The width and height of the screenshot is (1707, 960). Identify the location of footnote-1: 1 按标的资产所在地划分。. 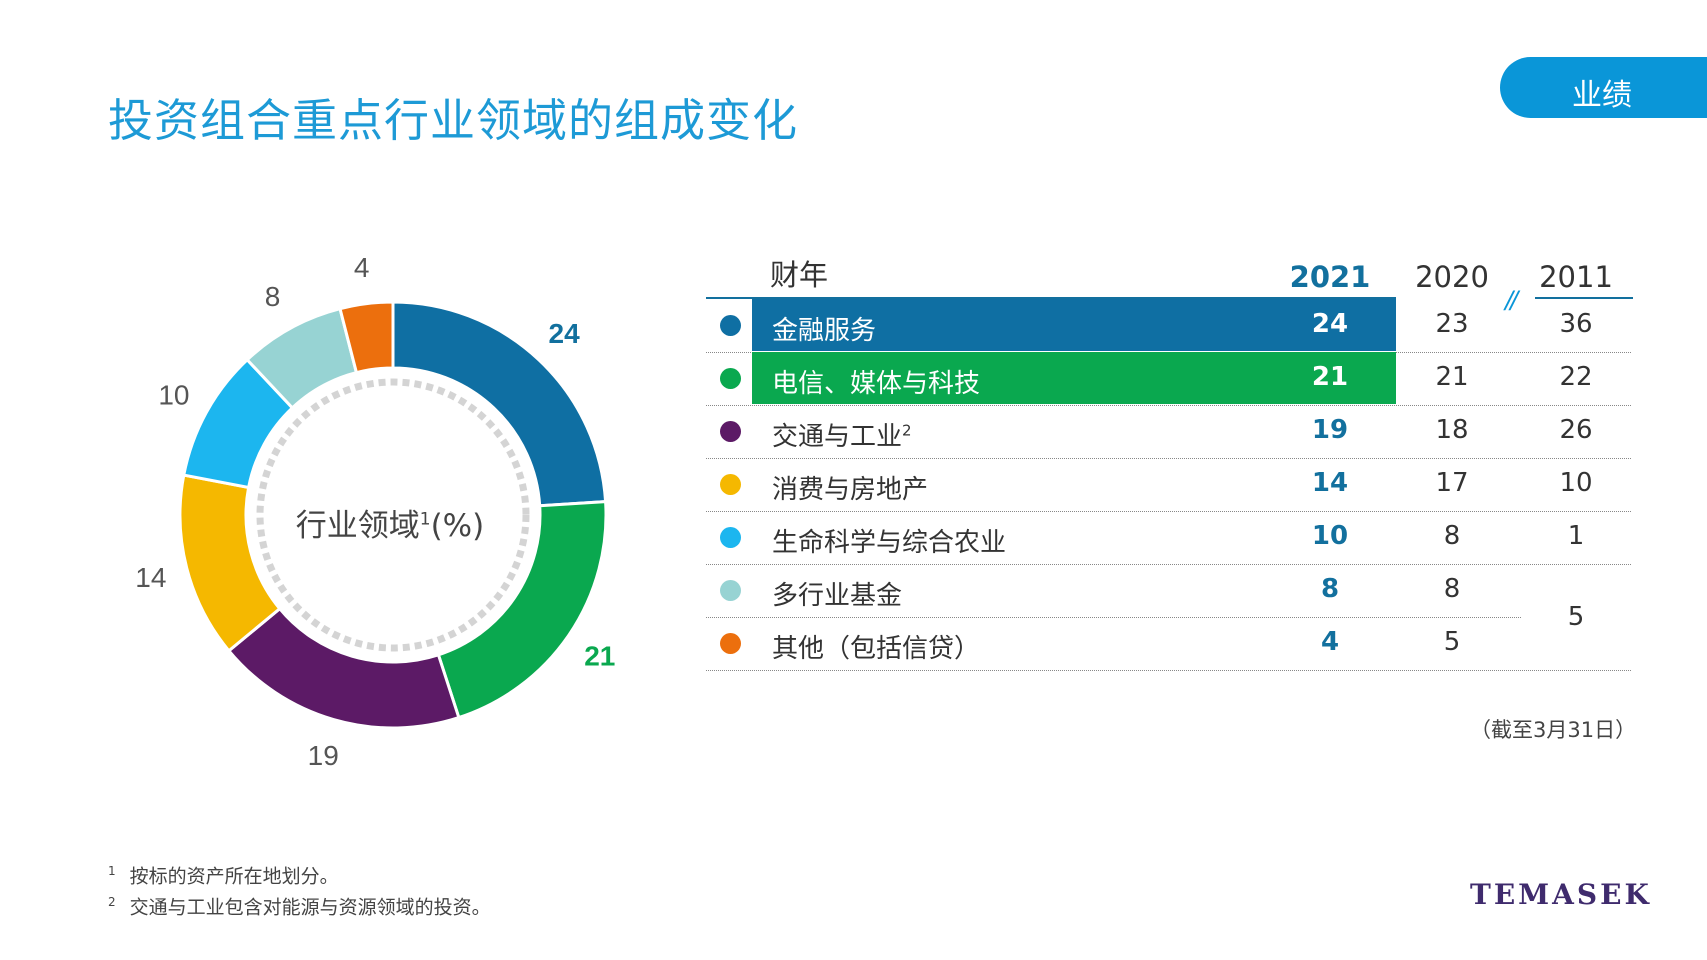
(223, 876).